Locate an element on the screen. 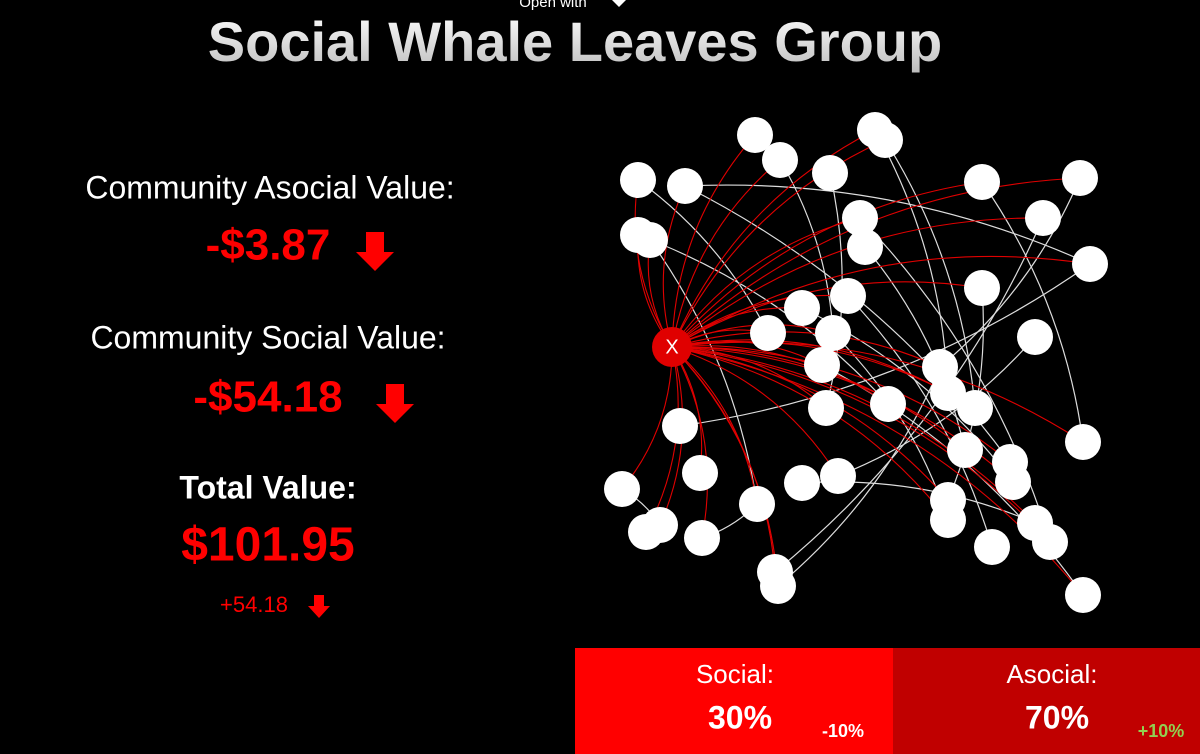 This screenshot has width=1200, height=754. panel-change: +10% is located at coordinates (1161, 731).